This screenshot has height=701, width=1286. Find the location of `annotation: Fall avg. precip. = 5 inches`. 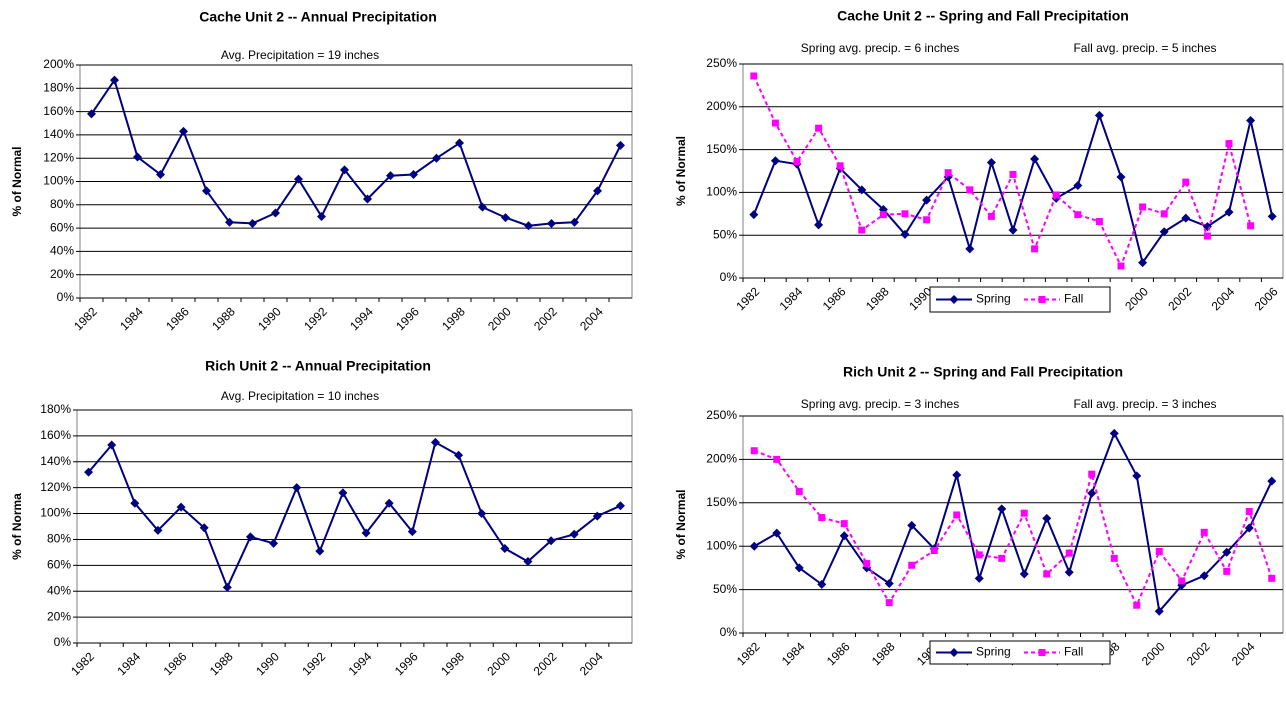

annotation: Fall avg. precip. = 5 inches is located at coordinates (1144, 48).